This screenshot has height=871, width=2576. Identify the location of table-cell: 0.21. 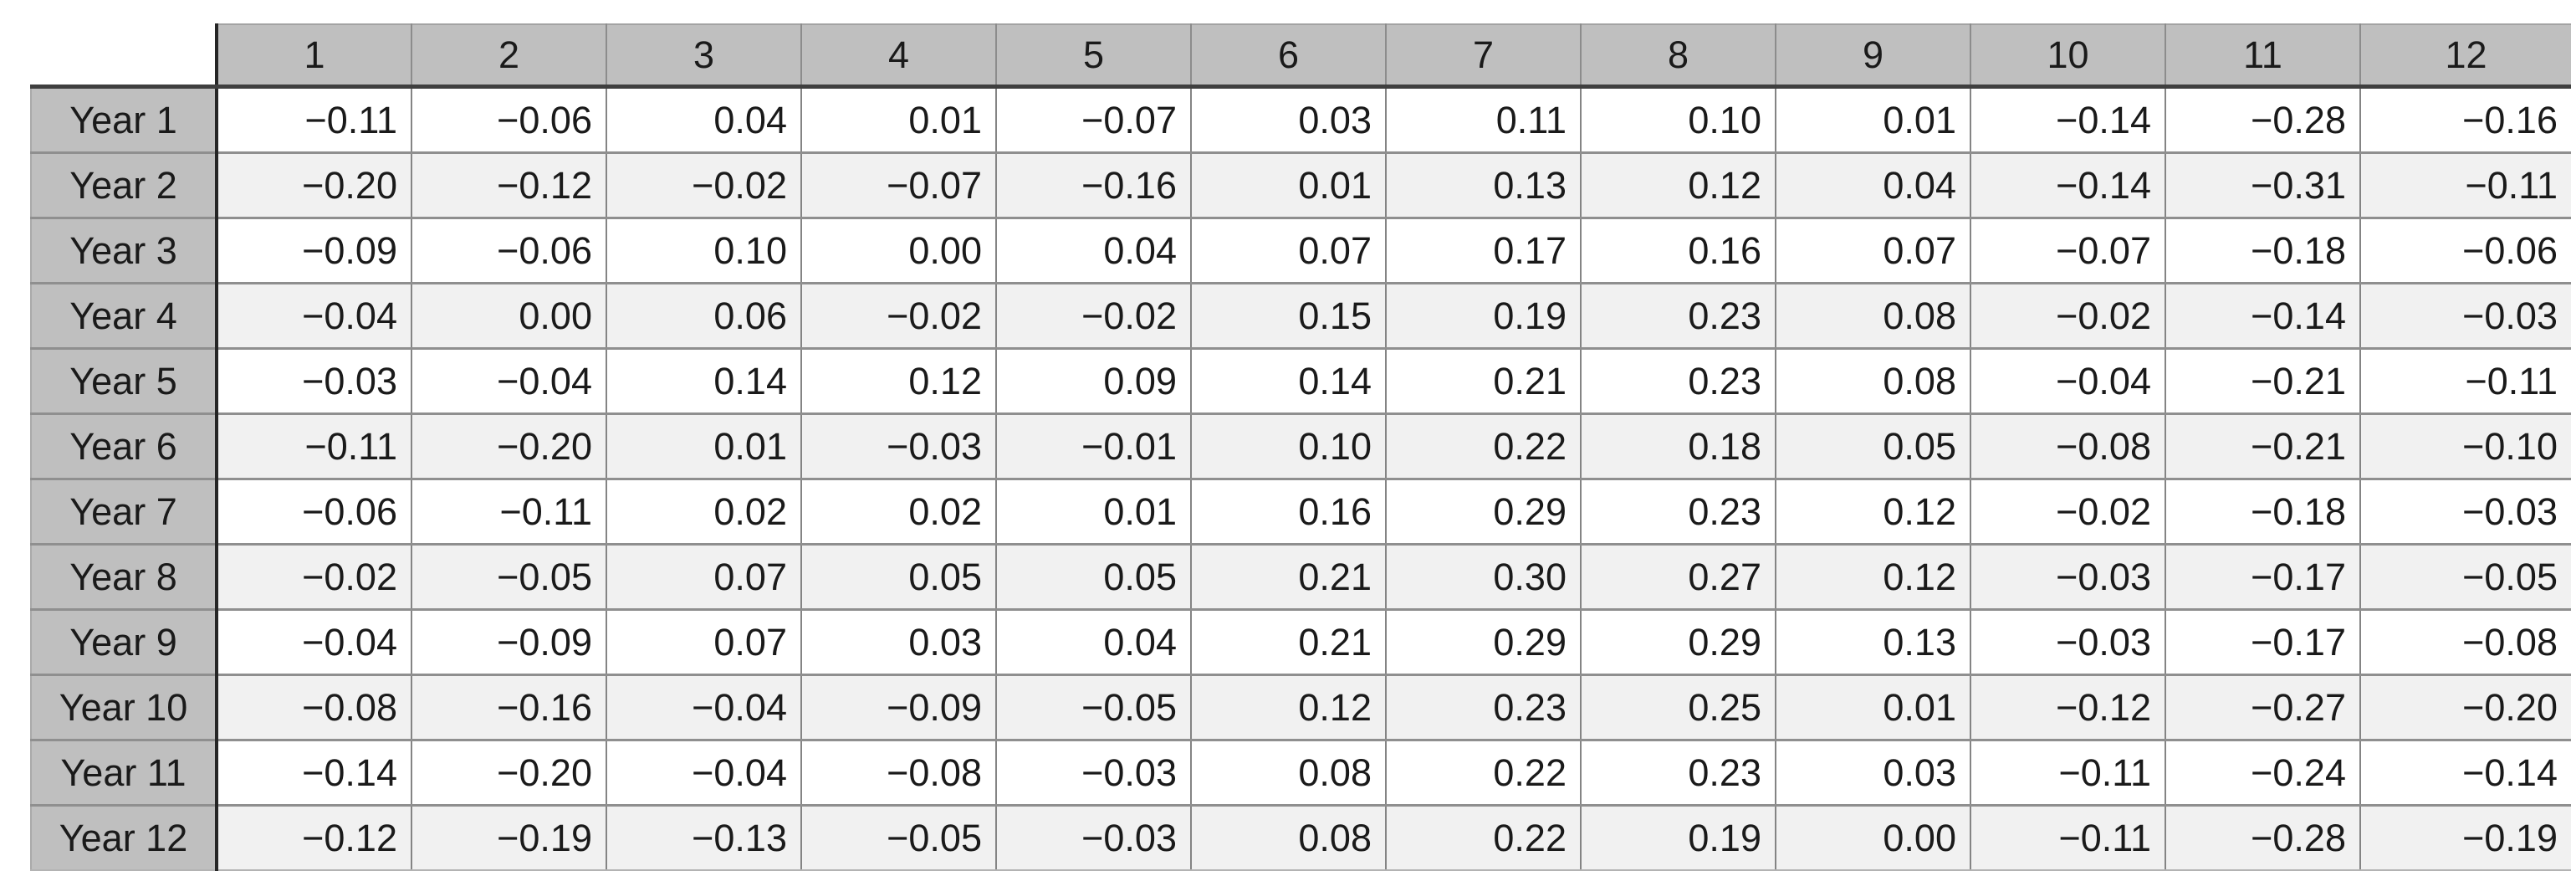
(1288, 641).